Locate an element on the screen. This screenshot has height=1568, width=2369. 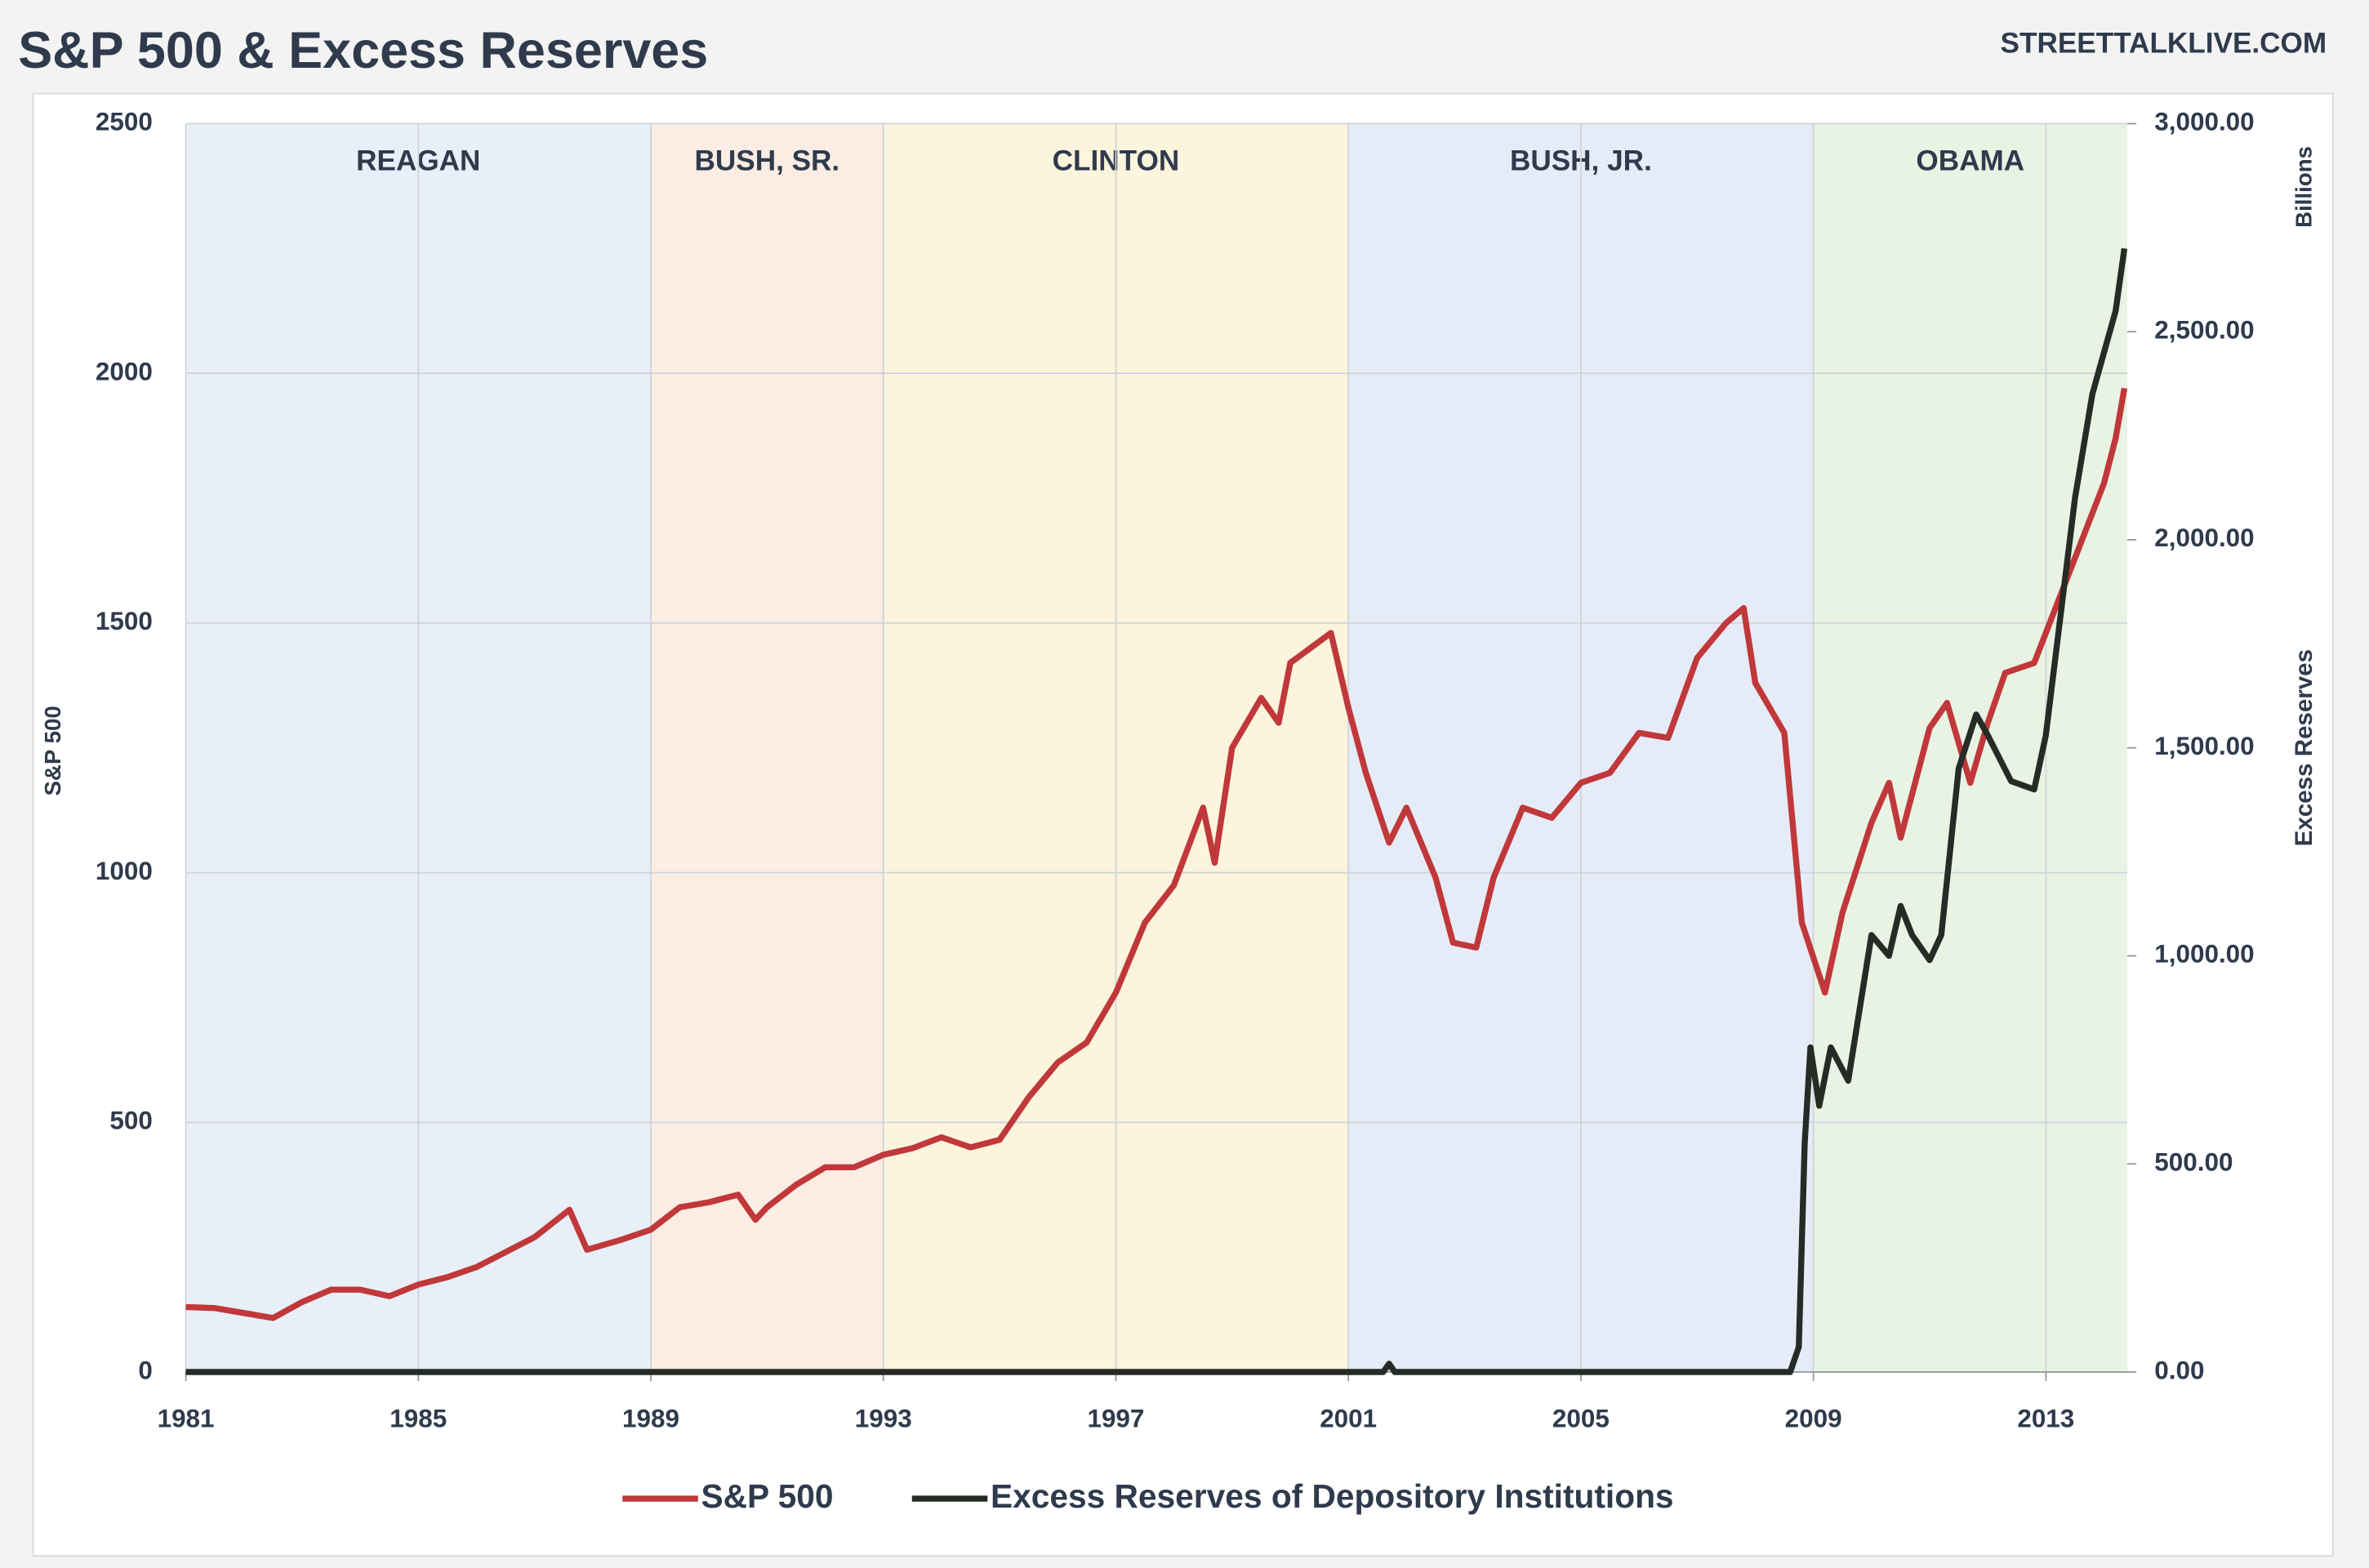
y2-tick-label: 3,000.00 is located at coordinates (2204, 122).